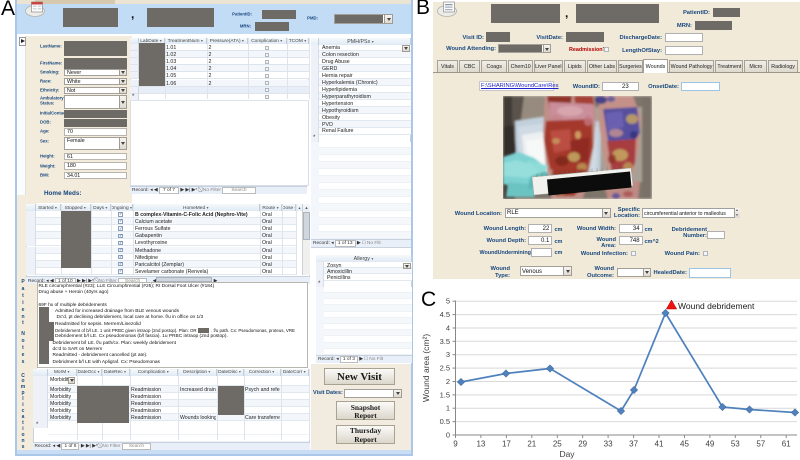 Image resolution: width=800 pixels, height=460 pixels. I want to click on svg-text: 2, so click(448, 381).